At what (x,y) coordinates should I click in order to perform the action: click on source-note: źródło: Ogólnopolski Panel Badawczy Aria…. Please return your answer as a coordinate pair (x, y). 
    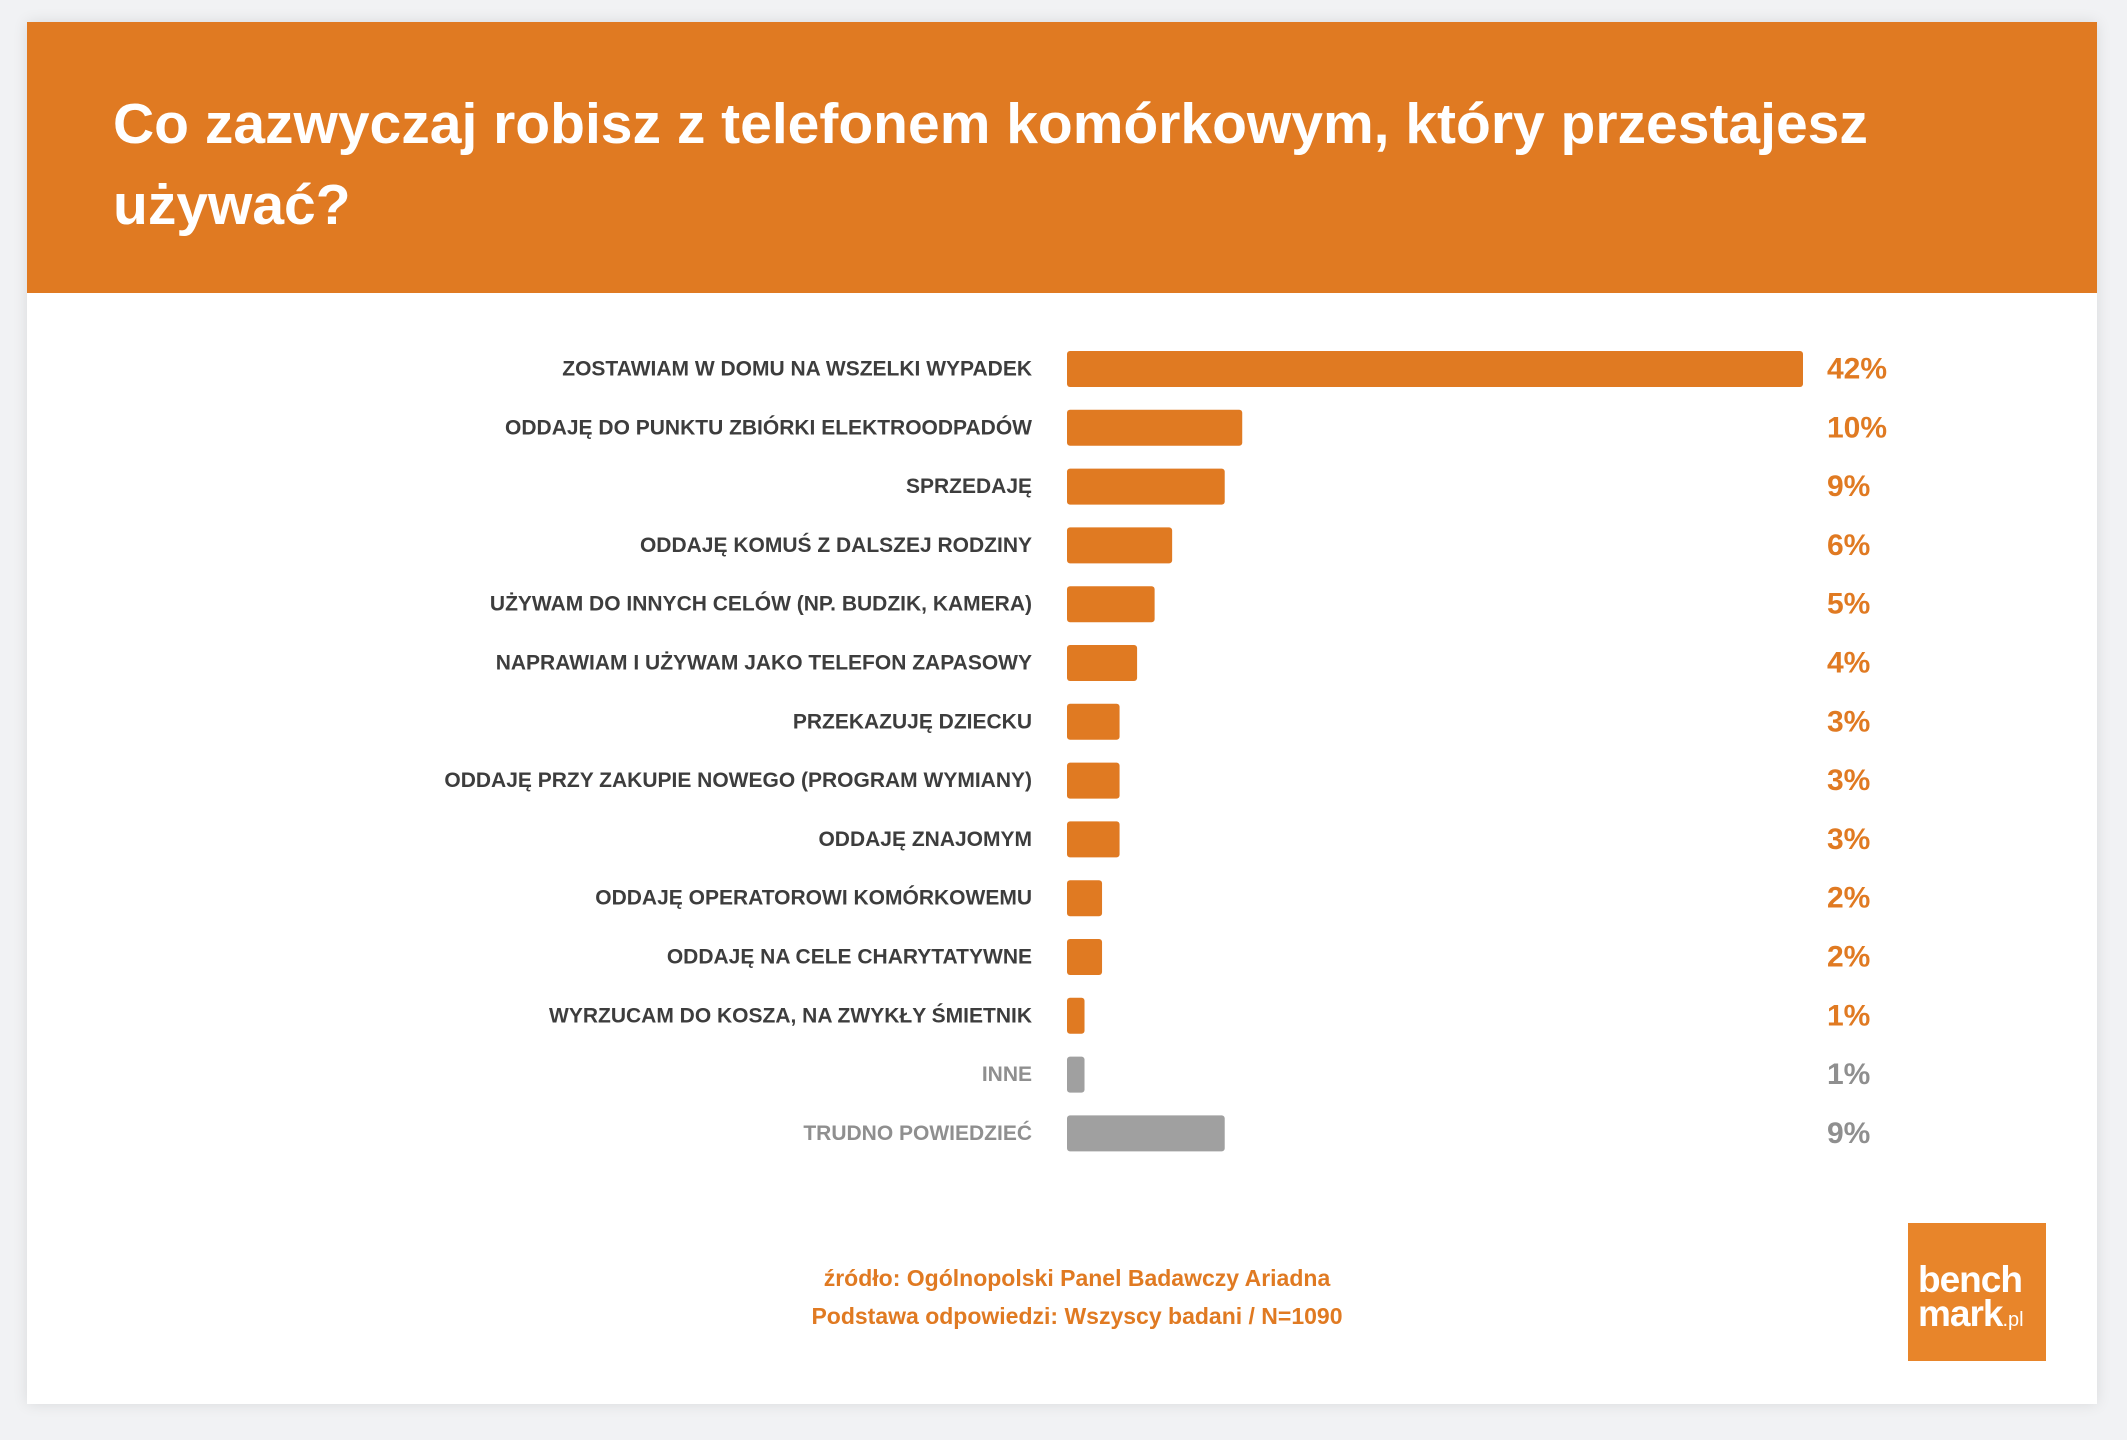
    Looking at the image, I should click on (1077, 1278).